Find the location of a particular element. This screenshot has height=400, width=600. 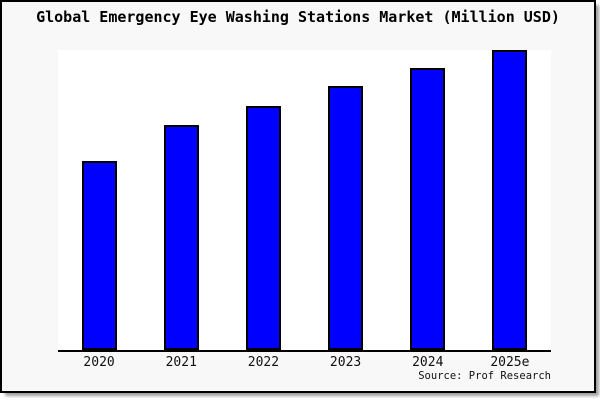

bar-2023 is located at coordinates (346, 218).